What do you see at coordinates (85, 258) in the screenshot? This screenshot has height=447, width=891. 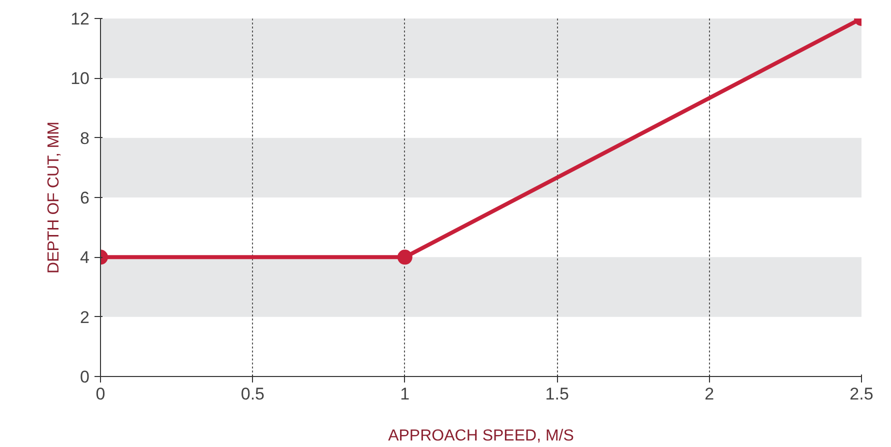 I see `y-tick-label: 4` at bounding box center [85, 258].